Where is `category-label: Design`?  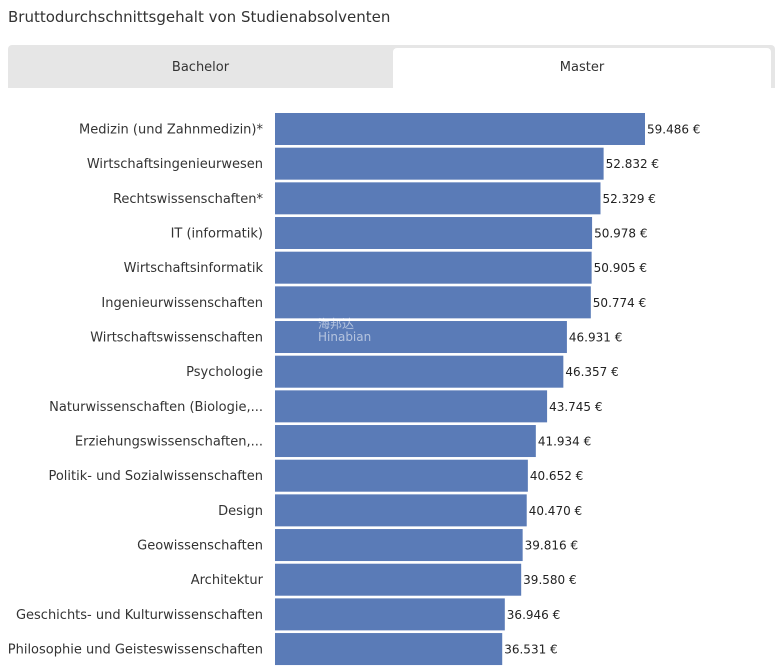
category-label: Design is located at coordinates (240, 511).